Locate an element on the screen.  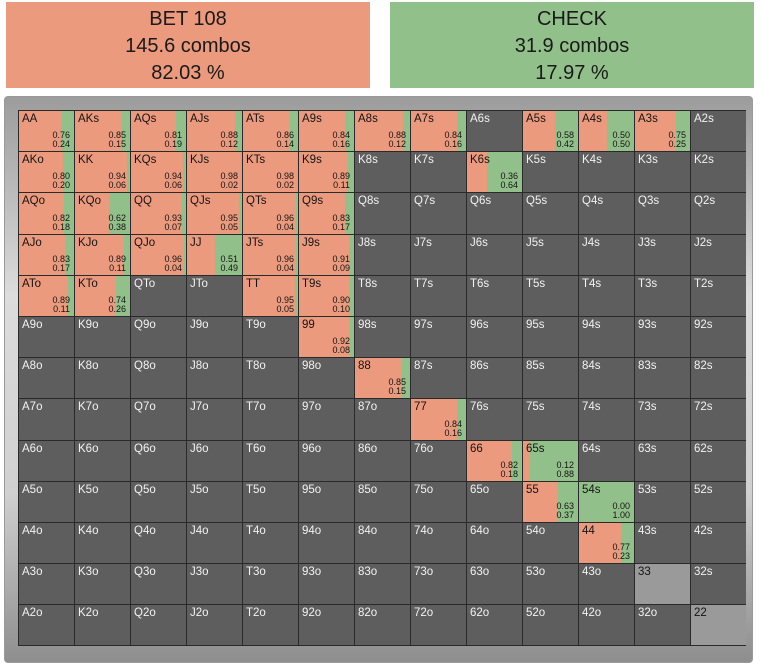
hand-cell: 44 0.77 0.23 is located at coordinates (606, 543).